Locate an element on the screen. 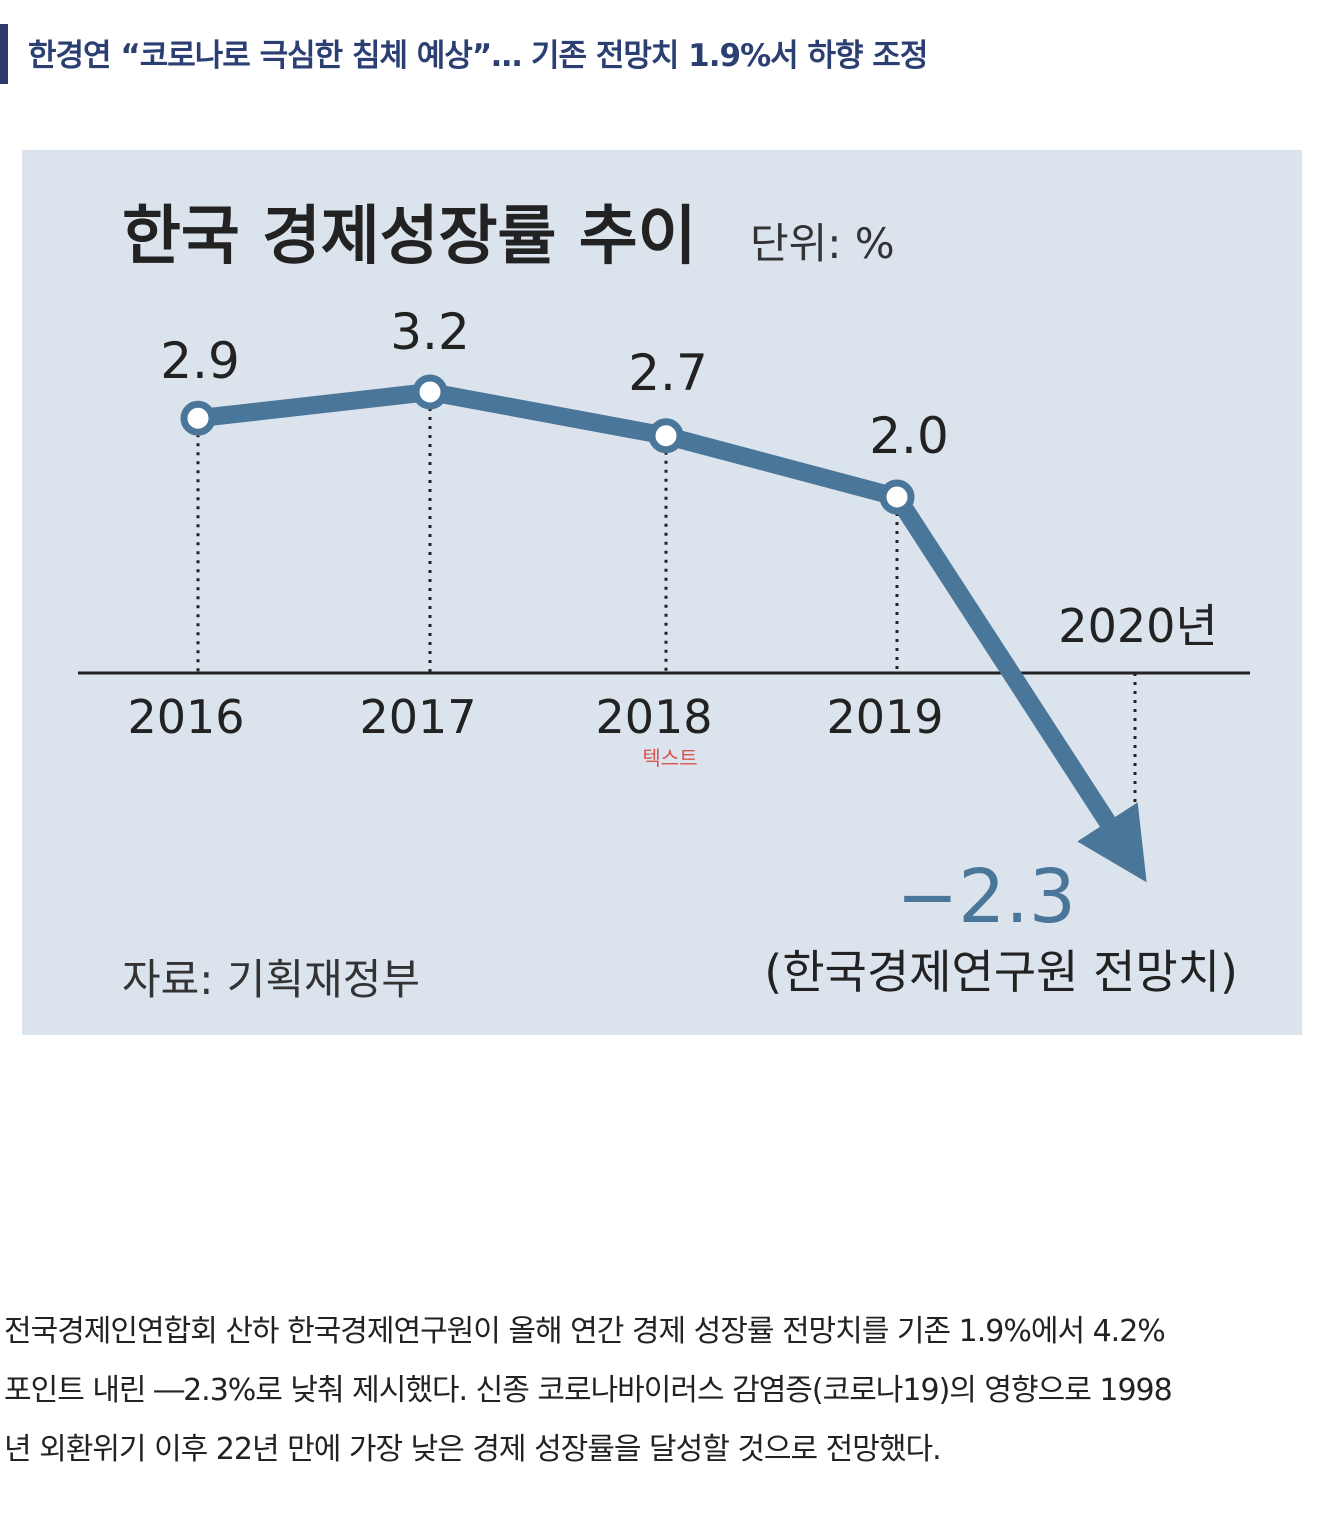 This screenshot has height=1520, width=1342. unit-label: 단위: % is located at coordinates (822, 243).